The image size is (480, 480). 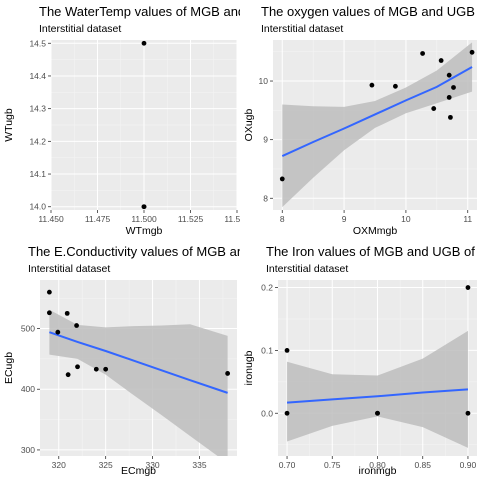 I want to click on watertemp-x-tick-label: 11.450, so click(x=51, y=219).